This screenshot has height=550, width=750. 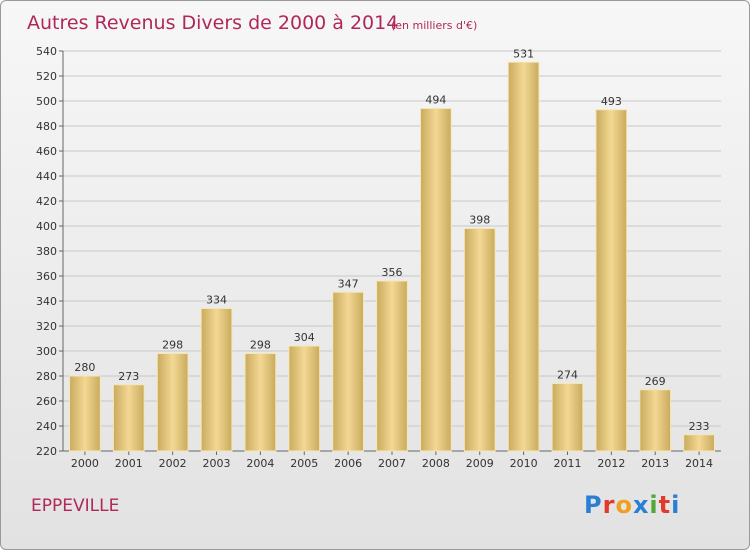 What do you see at coordinates (665, 505) in the screenshot?
I see `logo-letter: t` at bounding box center [665, 505].